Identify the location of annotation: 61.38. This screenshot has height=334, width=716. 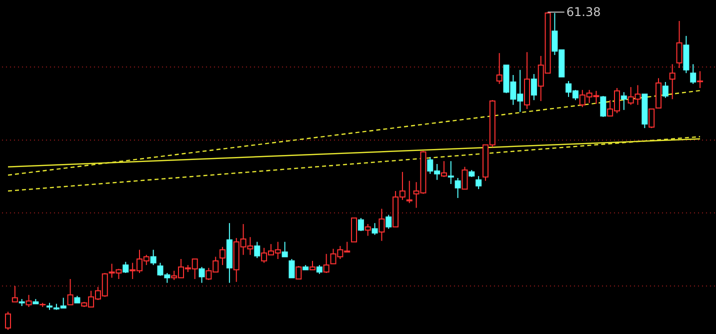
(583, 12).